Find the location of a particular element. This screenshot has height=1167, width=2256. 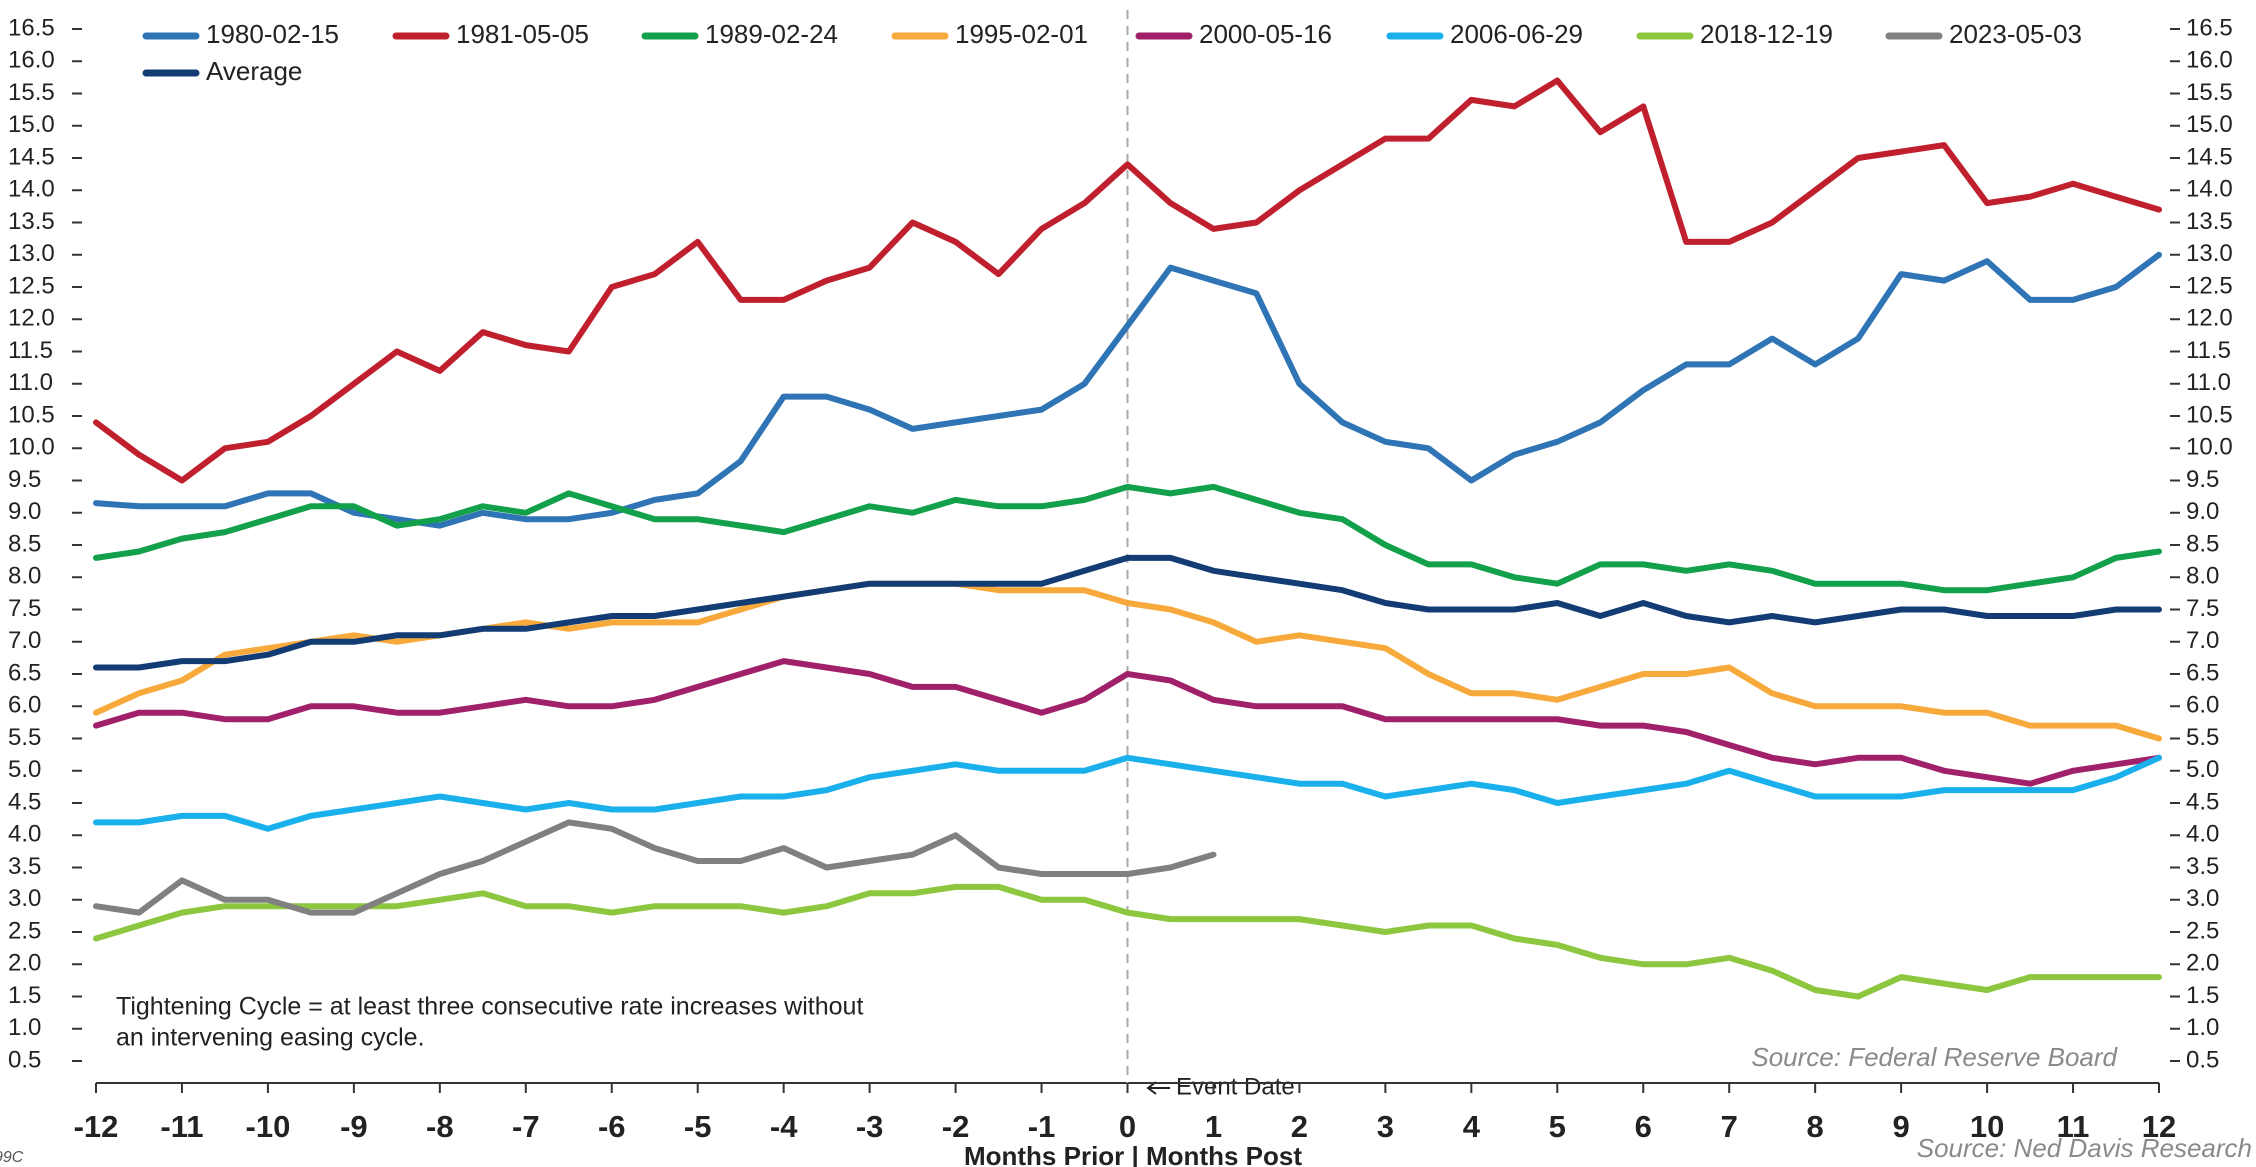

legend-label: 1989-02-24 is located at coordinates (771, 34).